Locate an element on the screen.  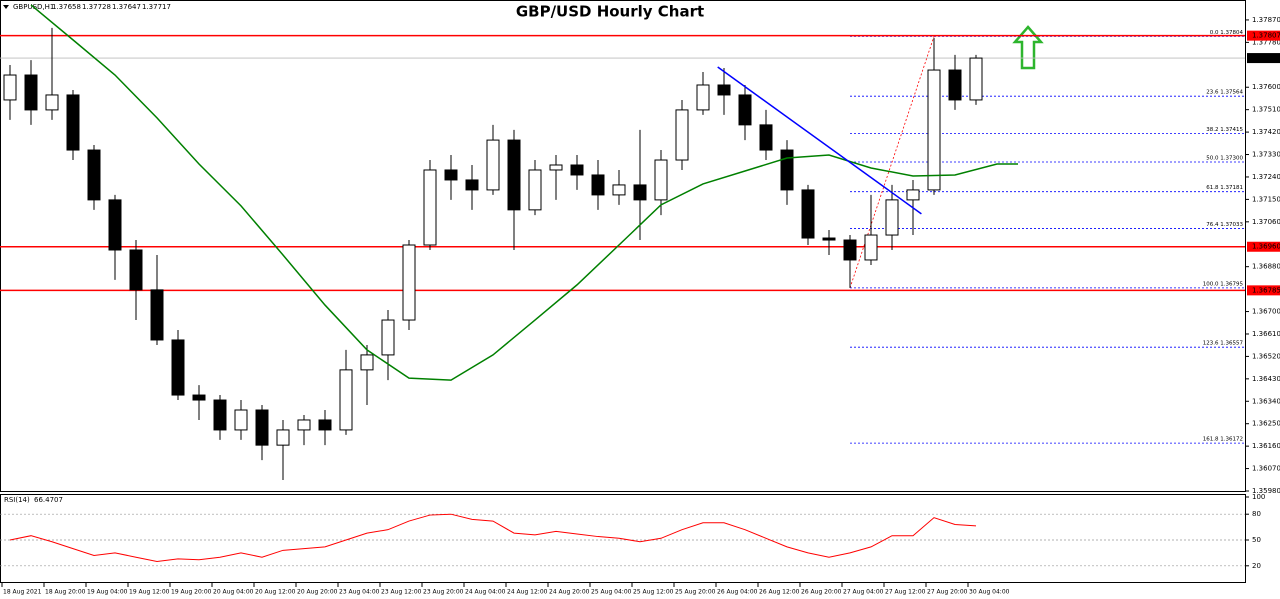
header-icon is located at coordinates (6, 7).